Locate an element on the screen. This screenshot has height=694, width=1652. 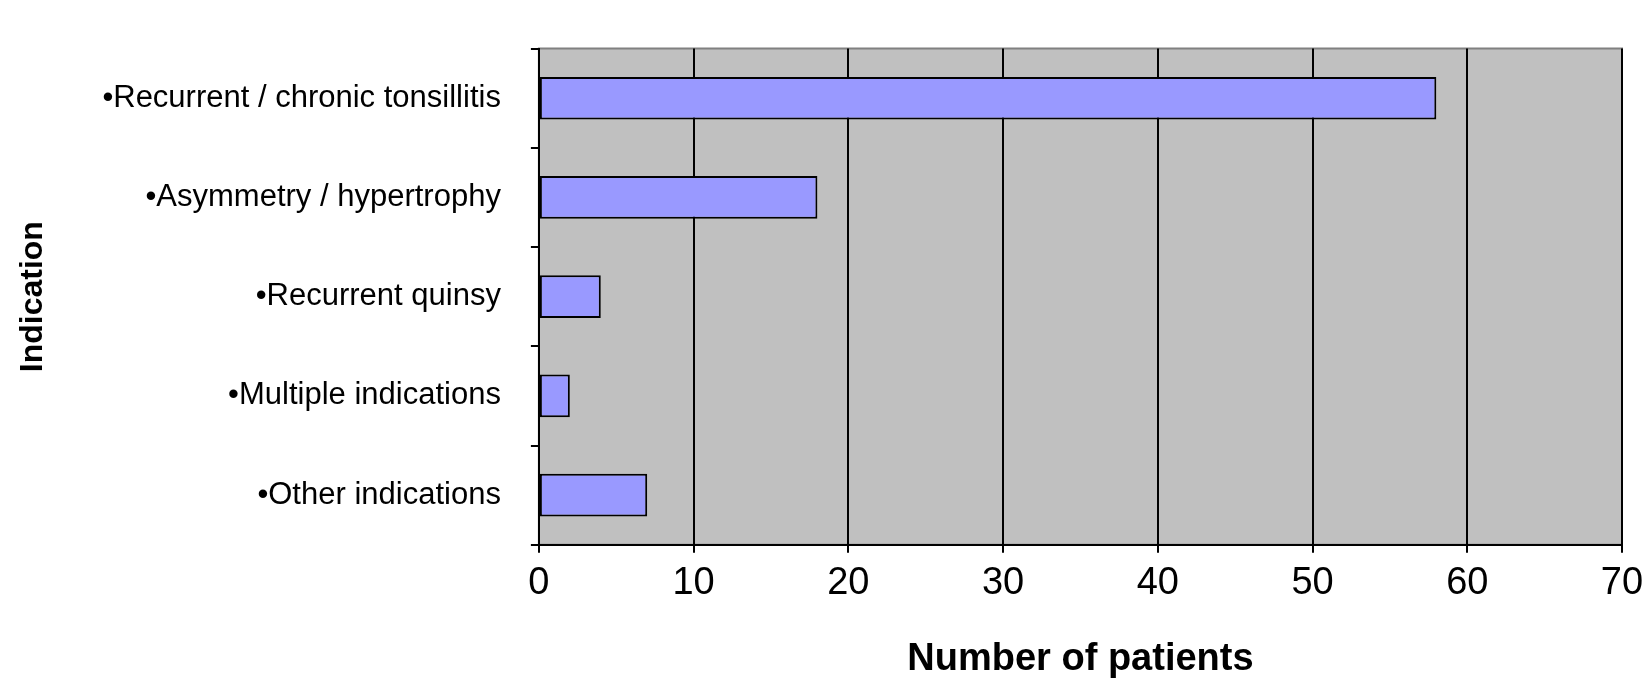
x-tick-label: 50 is located at coordinates (1312, 581).